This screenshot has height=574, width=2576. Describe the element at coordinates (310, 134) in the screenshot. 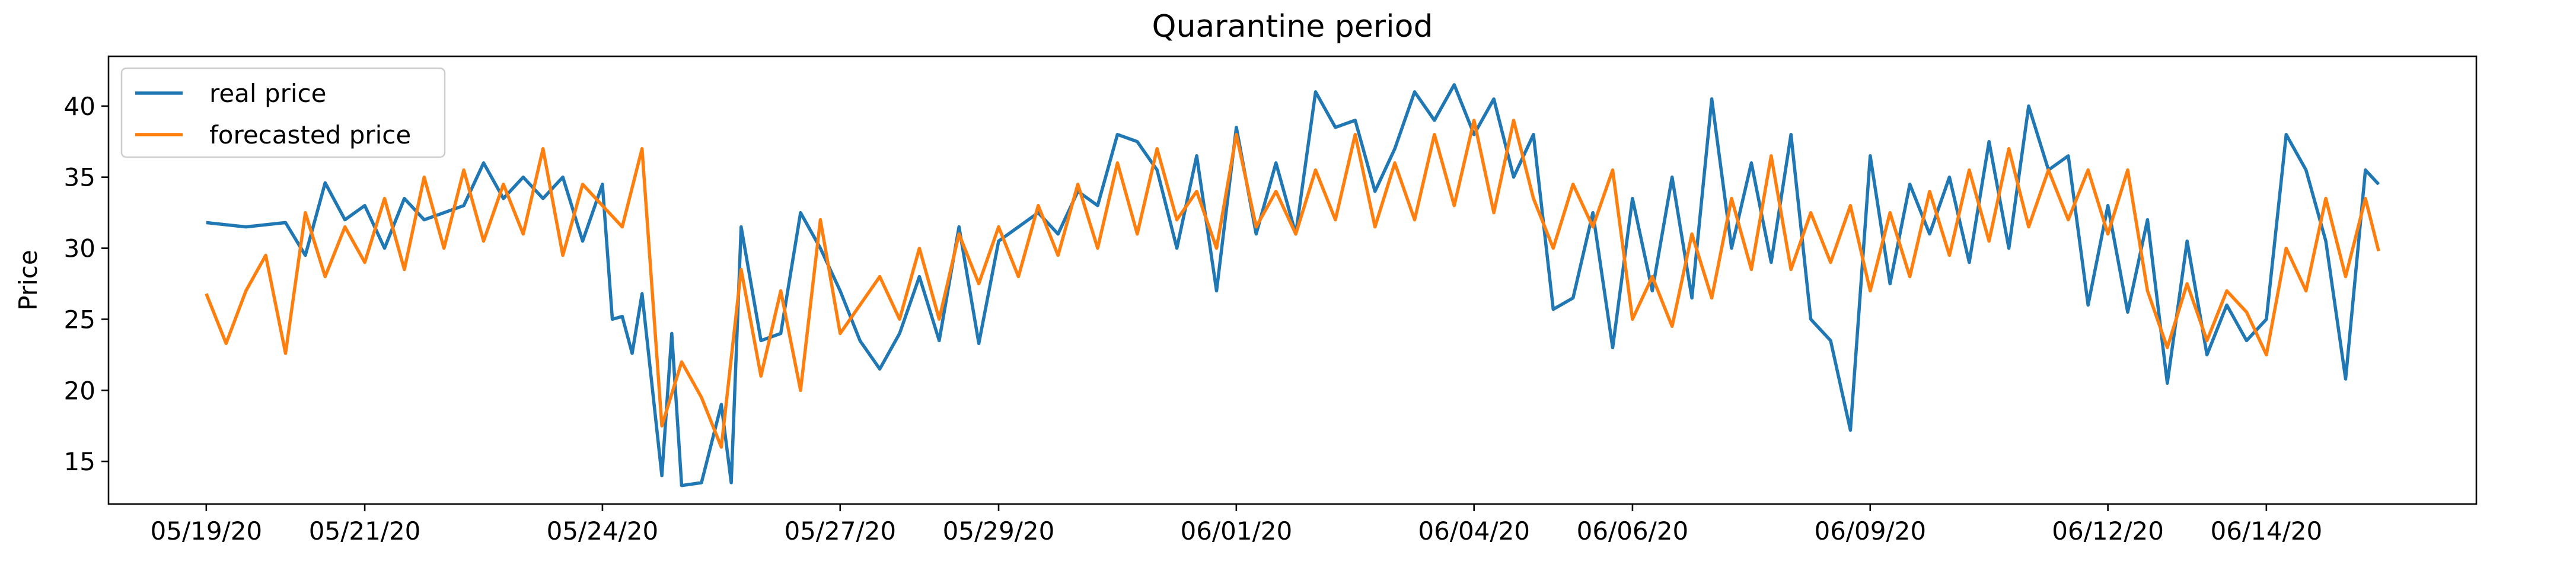

I see `legend-label: forecasted price` at that location.